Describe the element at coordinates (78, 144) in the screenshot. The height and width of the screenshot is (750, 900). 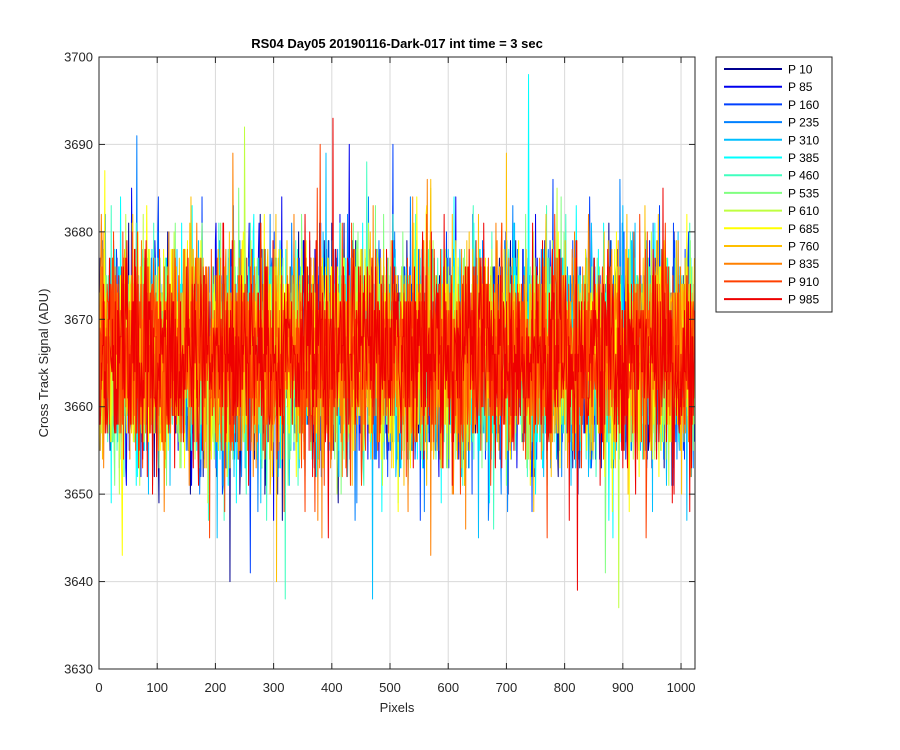
I see `y-tick-label: 3690` at that location.